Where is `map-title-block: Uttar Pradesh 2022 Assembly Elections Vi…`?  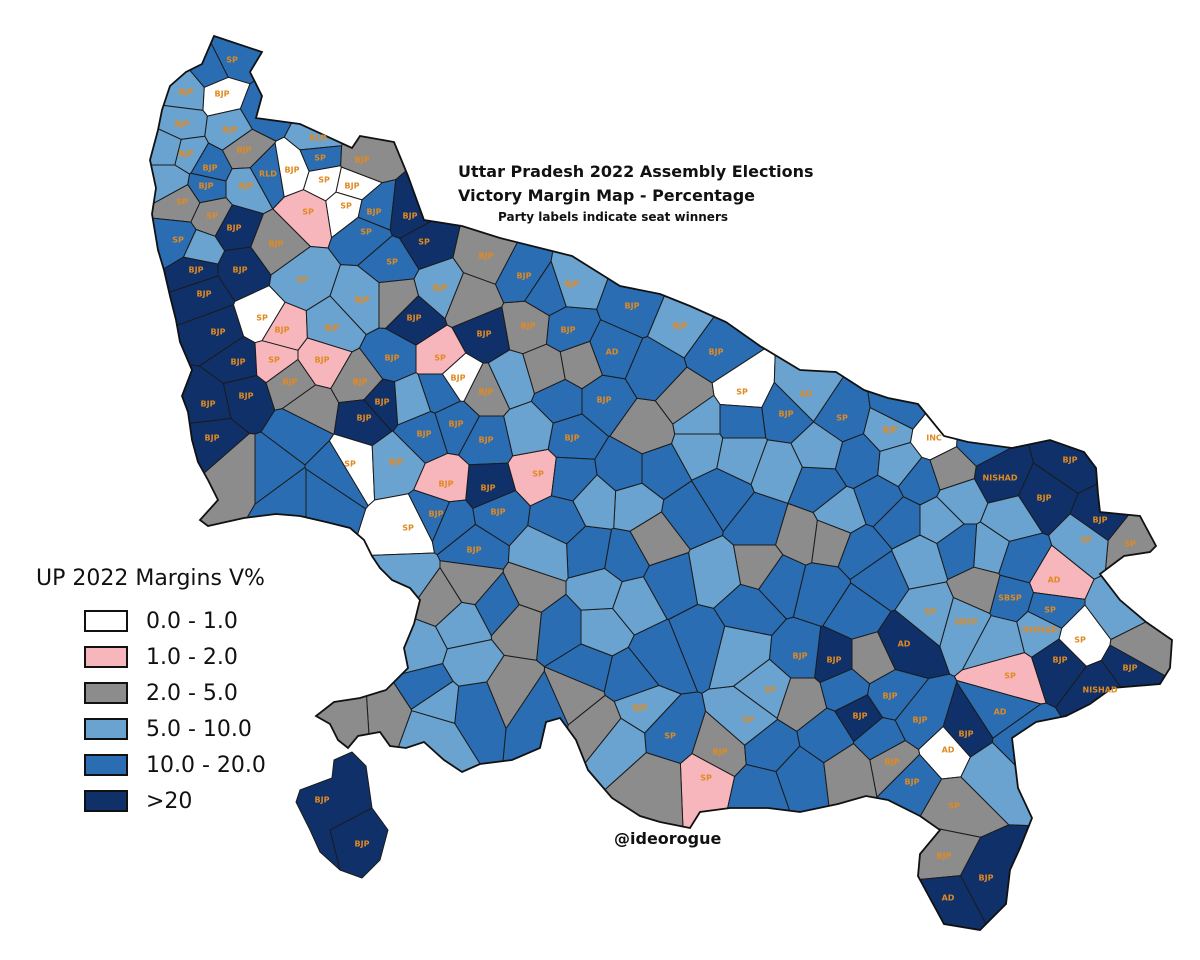
map-title-block: Uttar Pradesh 2022 Assembly Elections Vi… is located at coordinates (638, 193).